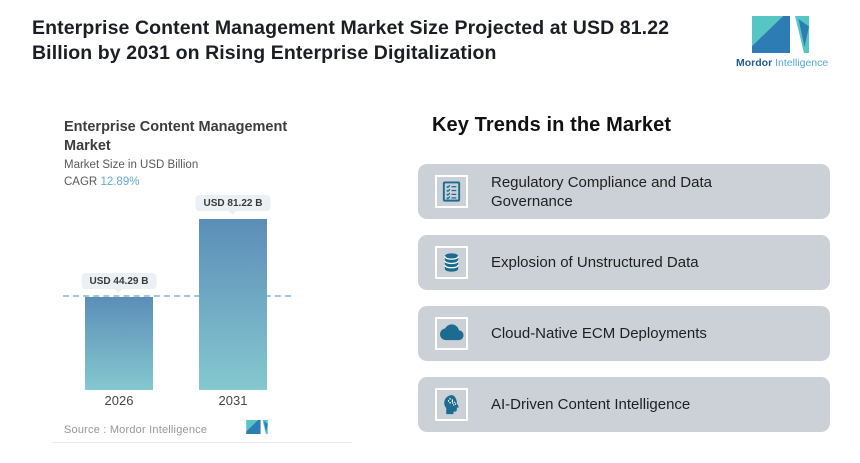  Describe the element at coordinates (233, 304) in the screenshot. I see `bar-2031` at that location.